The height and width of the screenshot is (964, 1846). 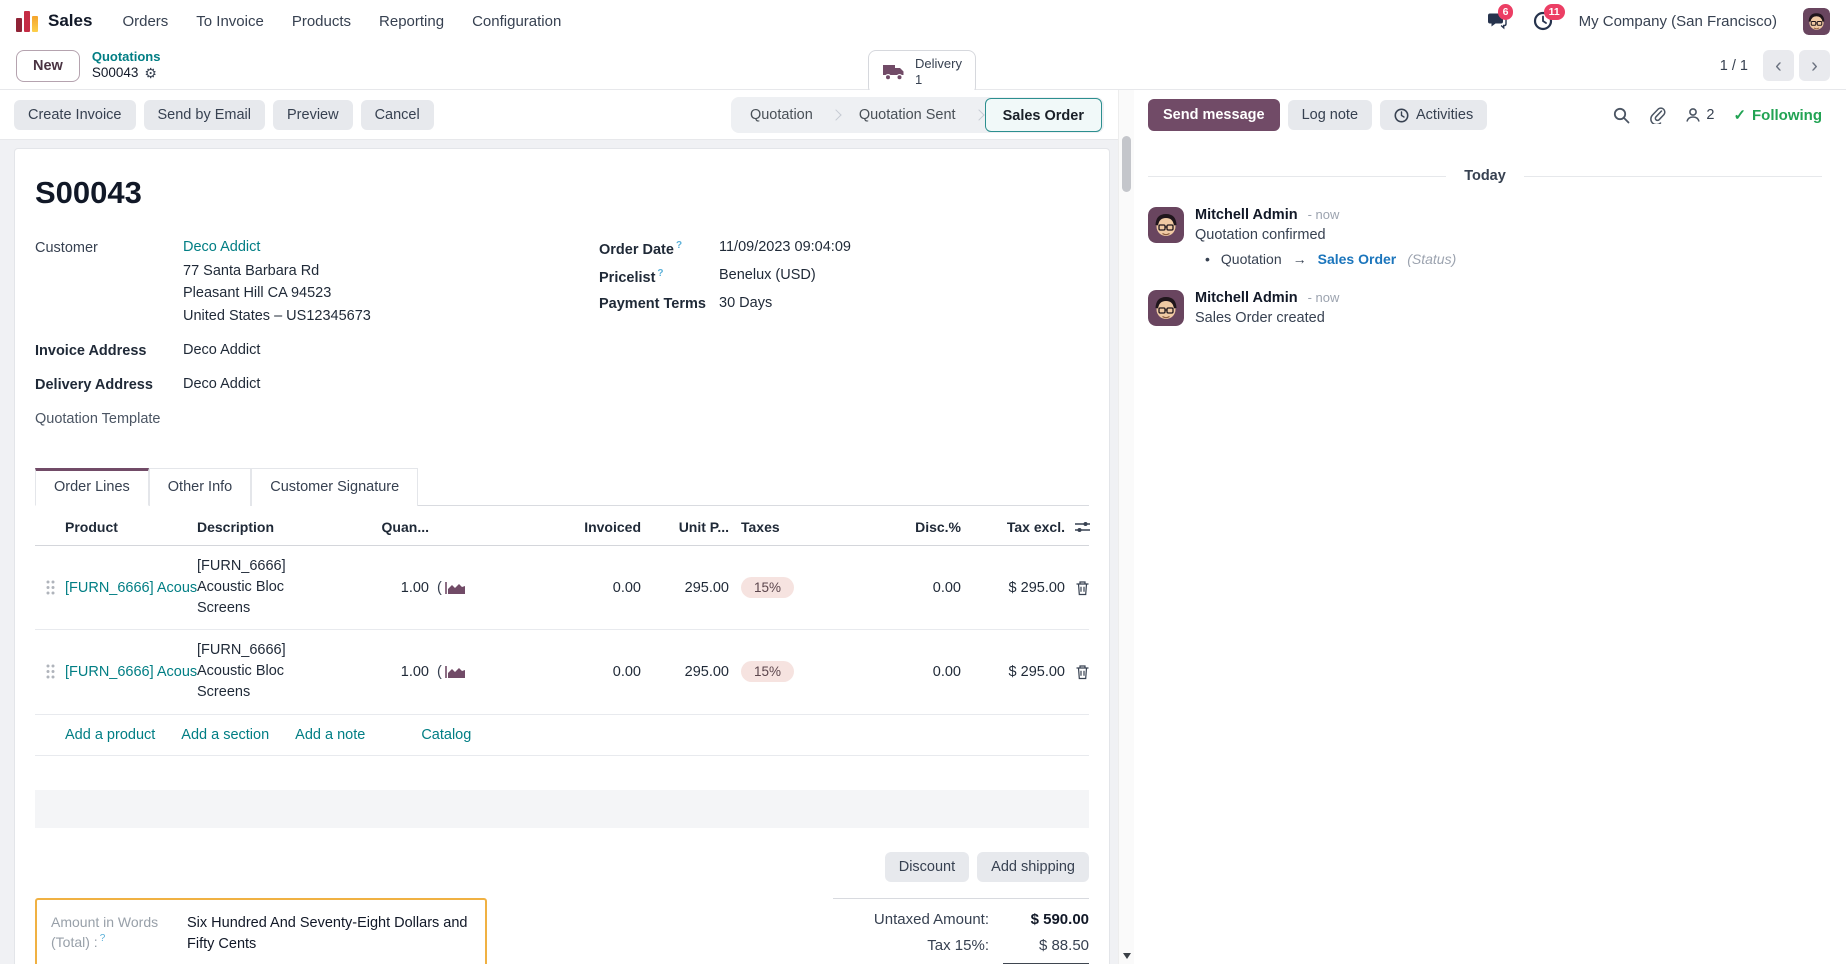 I want to click on delivery-address-value: Deco Addict, so click(x=222, y=384).